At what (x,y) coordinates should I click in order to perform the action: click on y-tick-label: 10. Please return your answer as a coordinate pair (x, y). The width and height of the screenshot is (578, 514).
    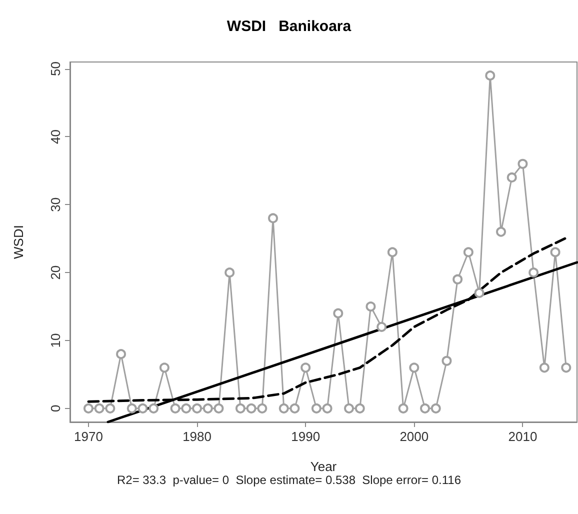
    Looking at the image, I should click on (55, 340).